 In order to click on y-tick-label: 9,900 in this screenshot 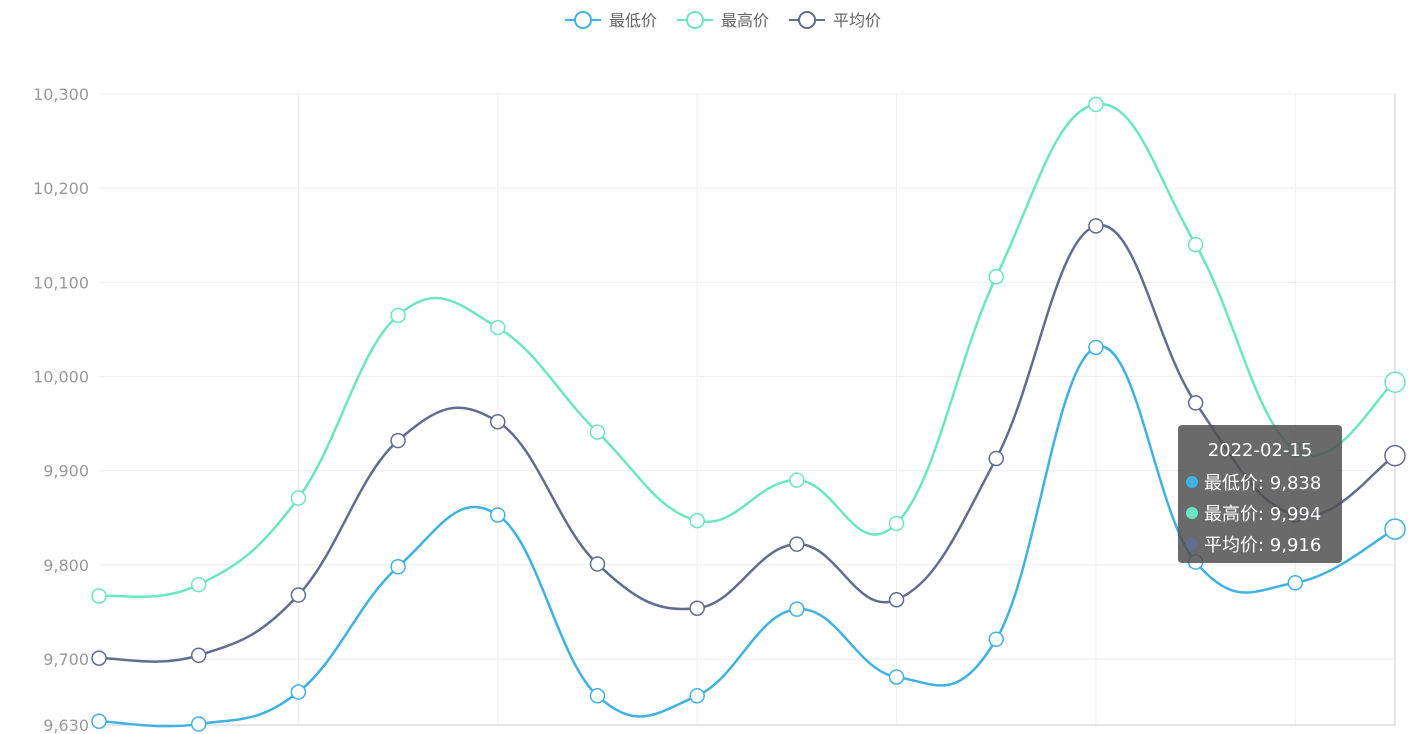, I will do `click(66, 471)`.